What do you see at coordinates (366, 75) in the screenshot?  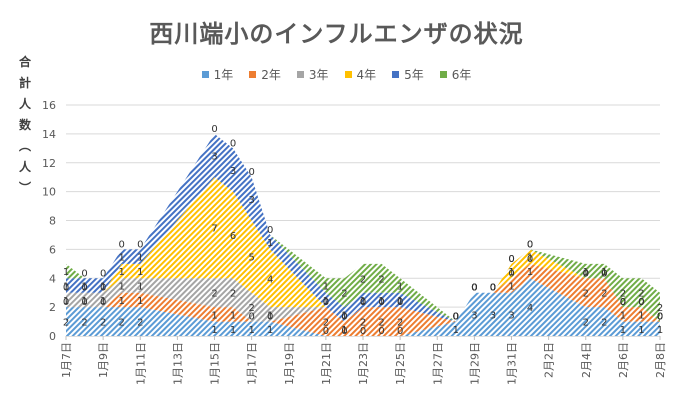 I see `legend-label: 4年` at bounding box center [366, 75].